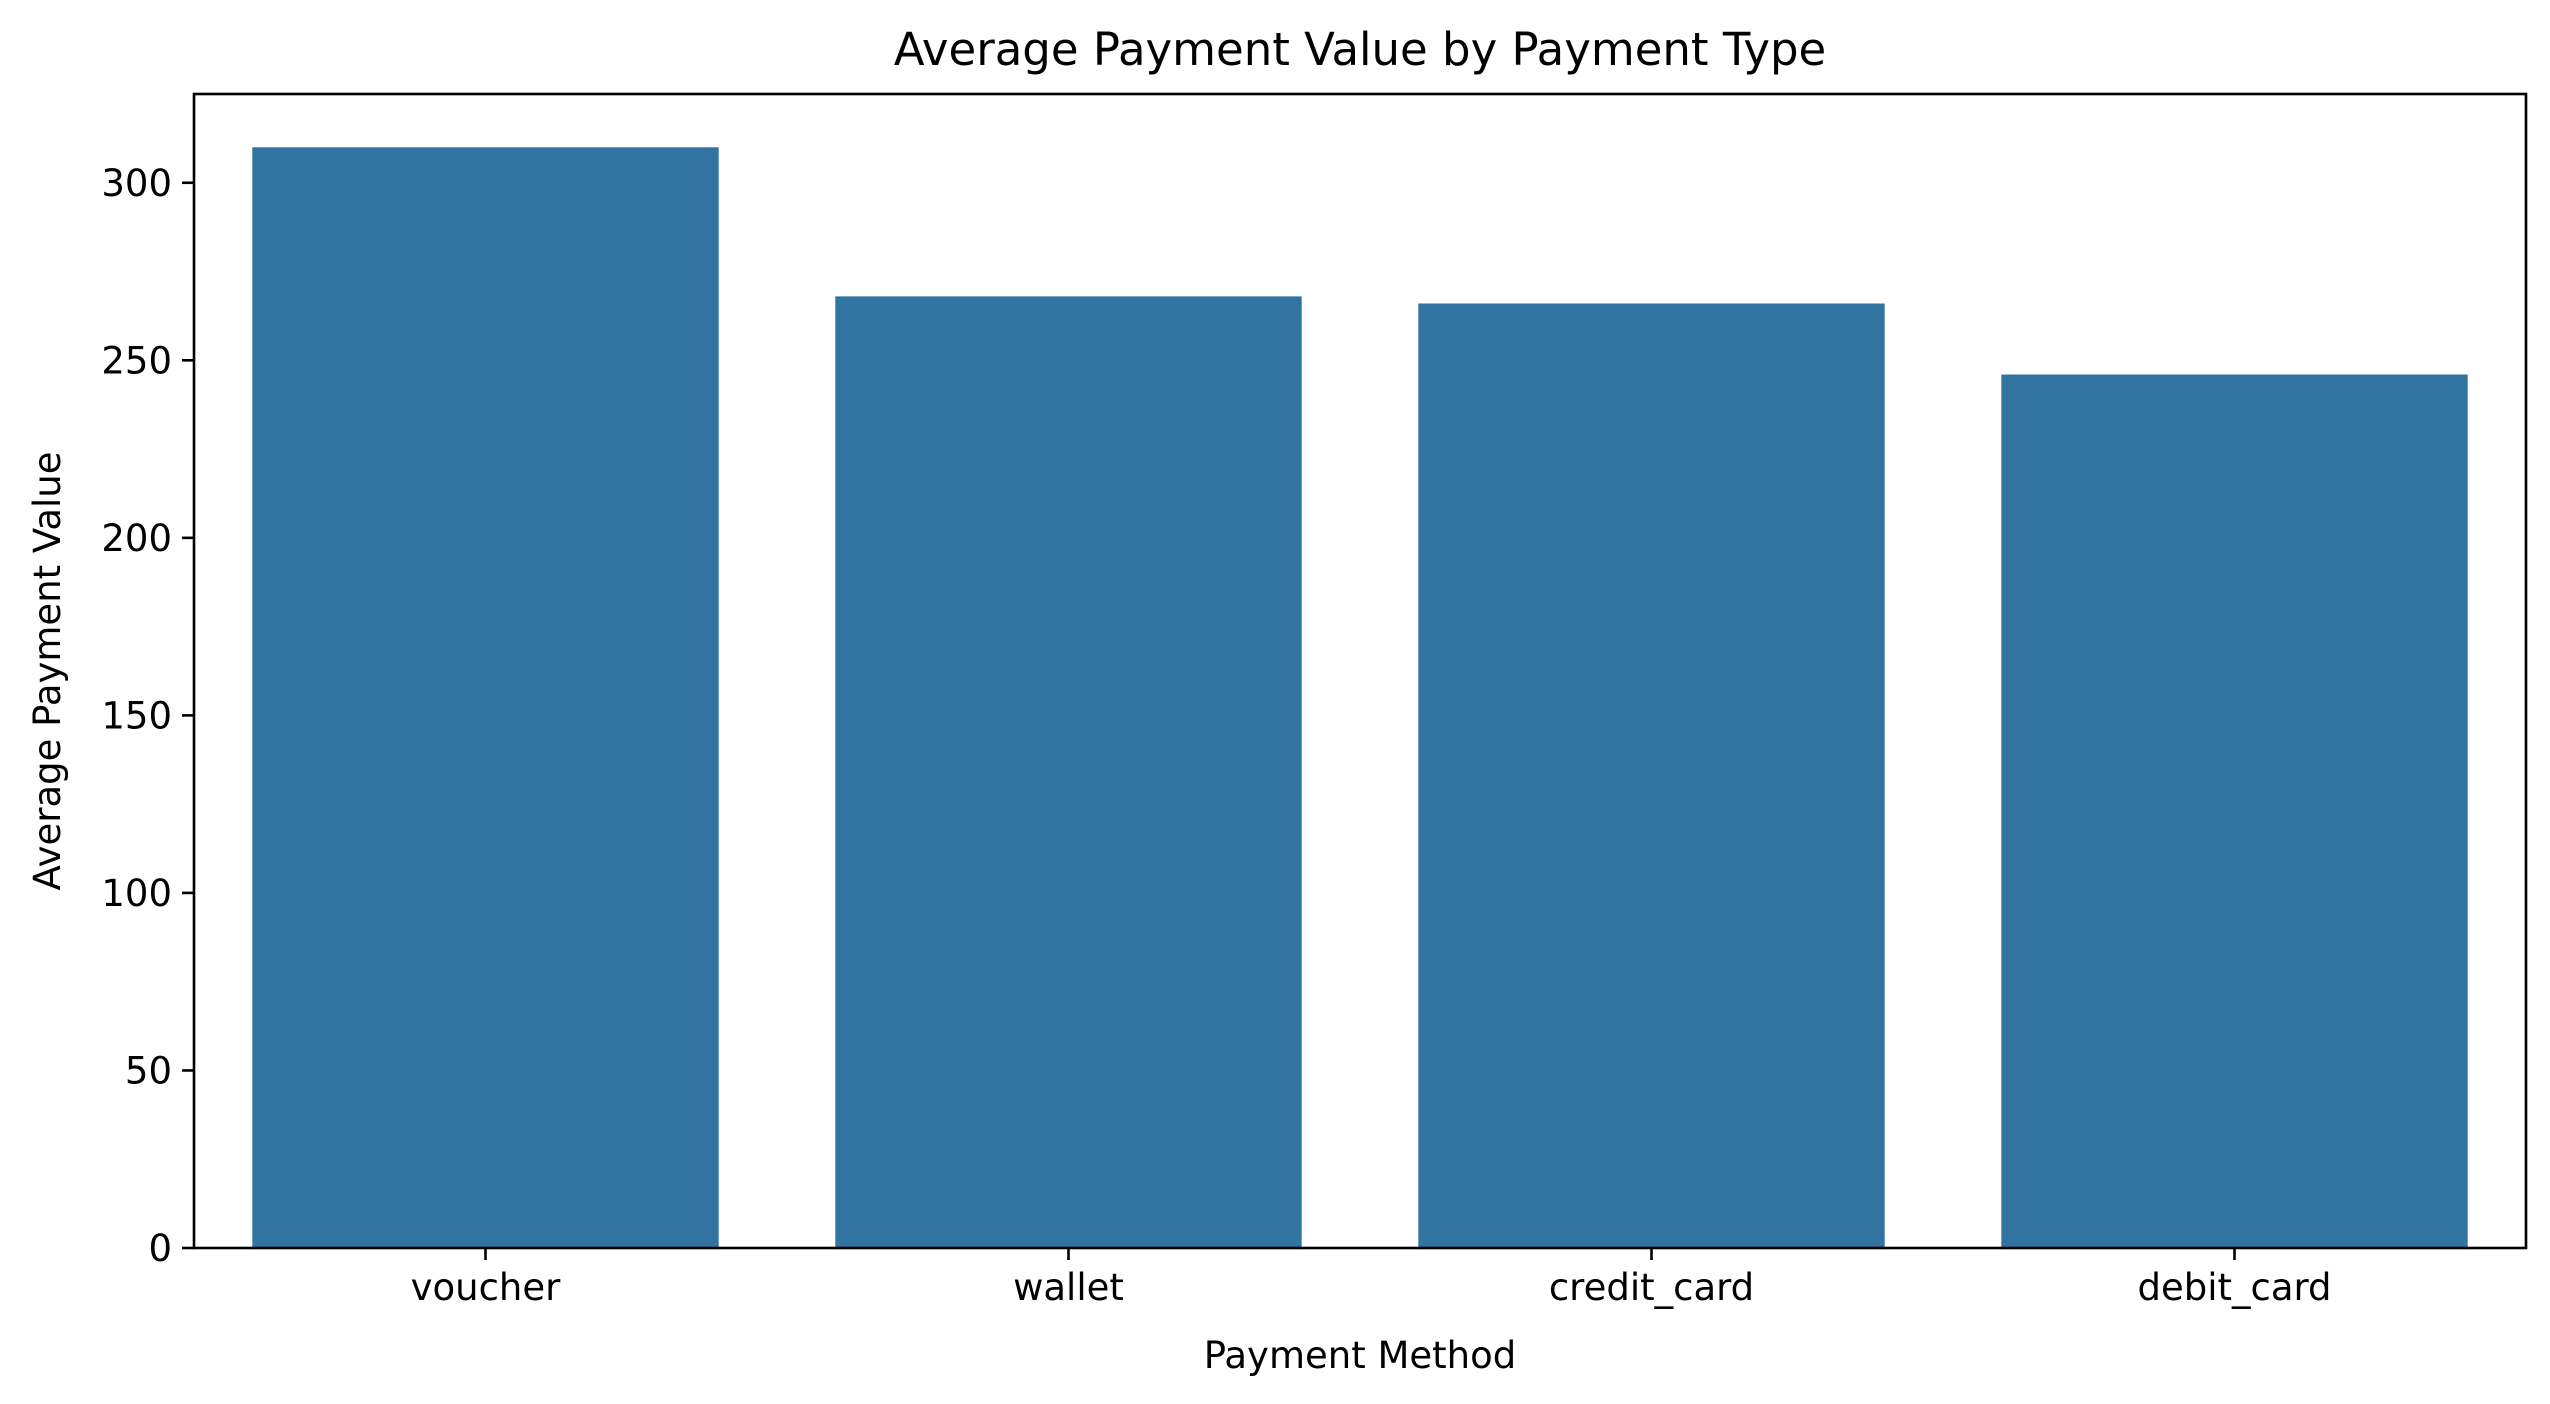  I want to click on y-tick-label: 300, so click(136, 183).